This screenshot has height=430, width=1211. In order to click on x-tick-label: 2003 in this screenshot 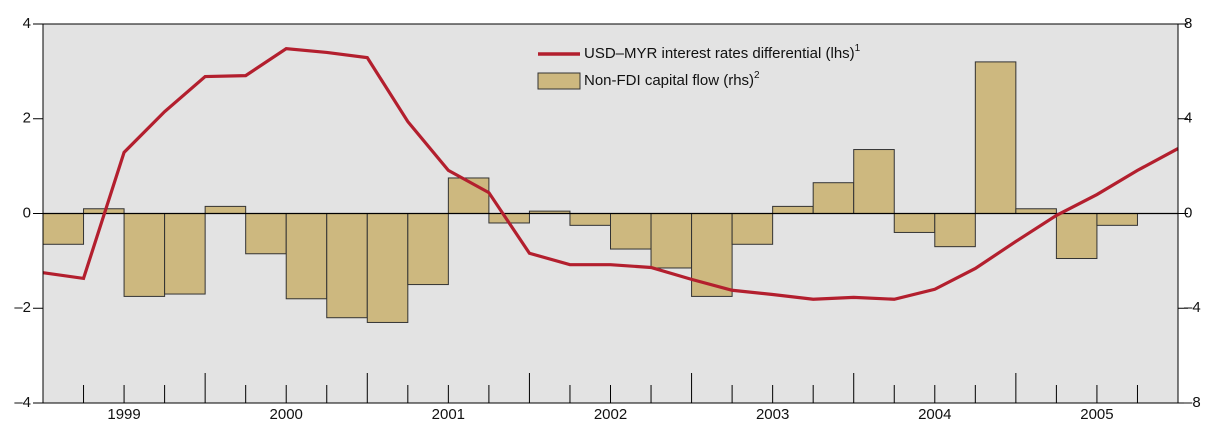, I will do `click(772, 414)`.